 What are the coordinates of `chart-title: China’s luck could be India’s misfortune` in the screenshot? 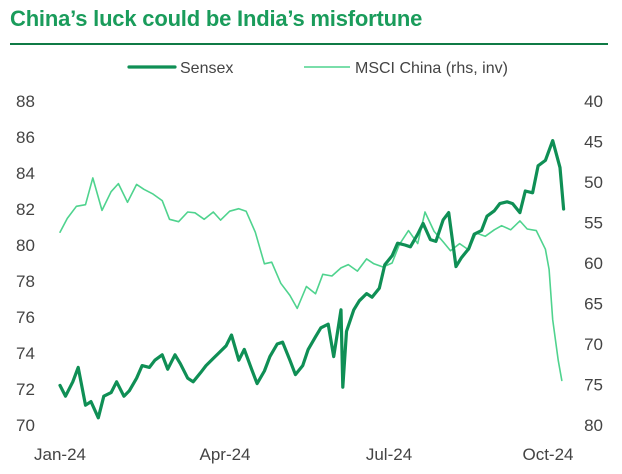 It's located at (216, 18).